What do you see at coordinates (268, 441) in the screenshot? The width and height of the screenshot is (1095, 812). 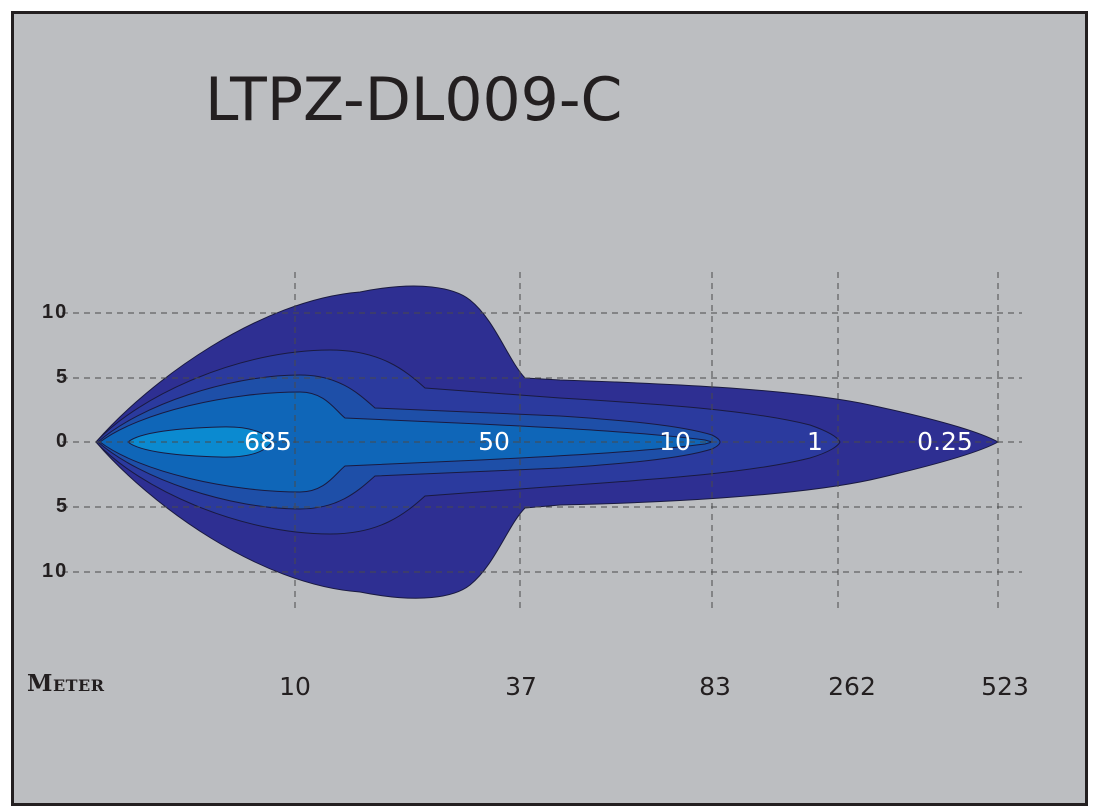 I see `isolux-label: 685` at bounding box center [268, 441].